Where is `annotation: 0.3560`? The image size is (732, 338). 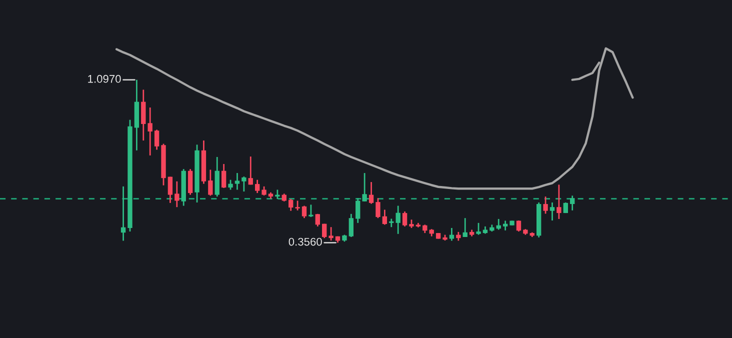
annotation: 0.3560 is located at coordinates (305, 242).